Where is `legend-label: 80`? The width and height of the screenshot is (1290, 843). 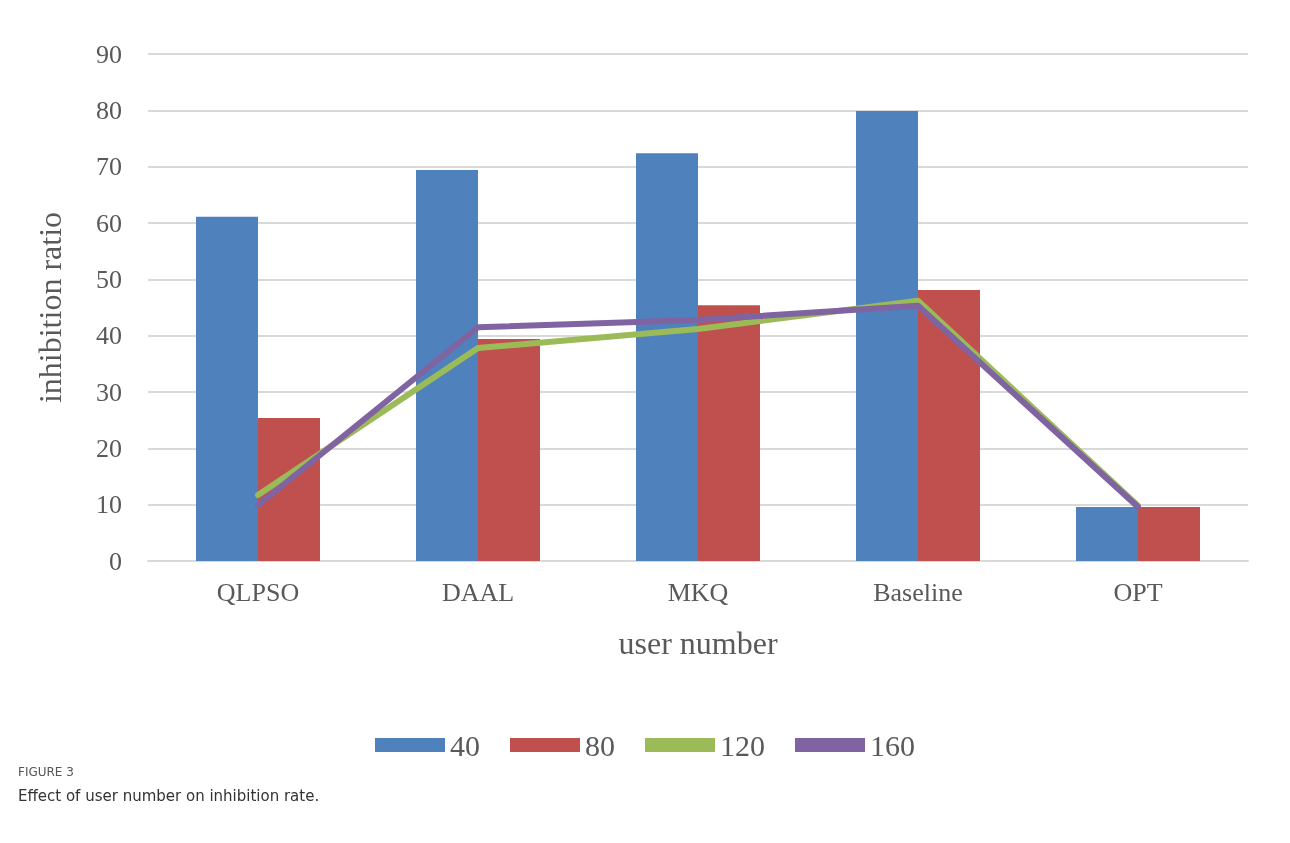 legend-label: 80 is located at coordinates (600, 745).